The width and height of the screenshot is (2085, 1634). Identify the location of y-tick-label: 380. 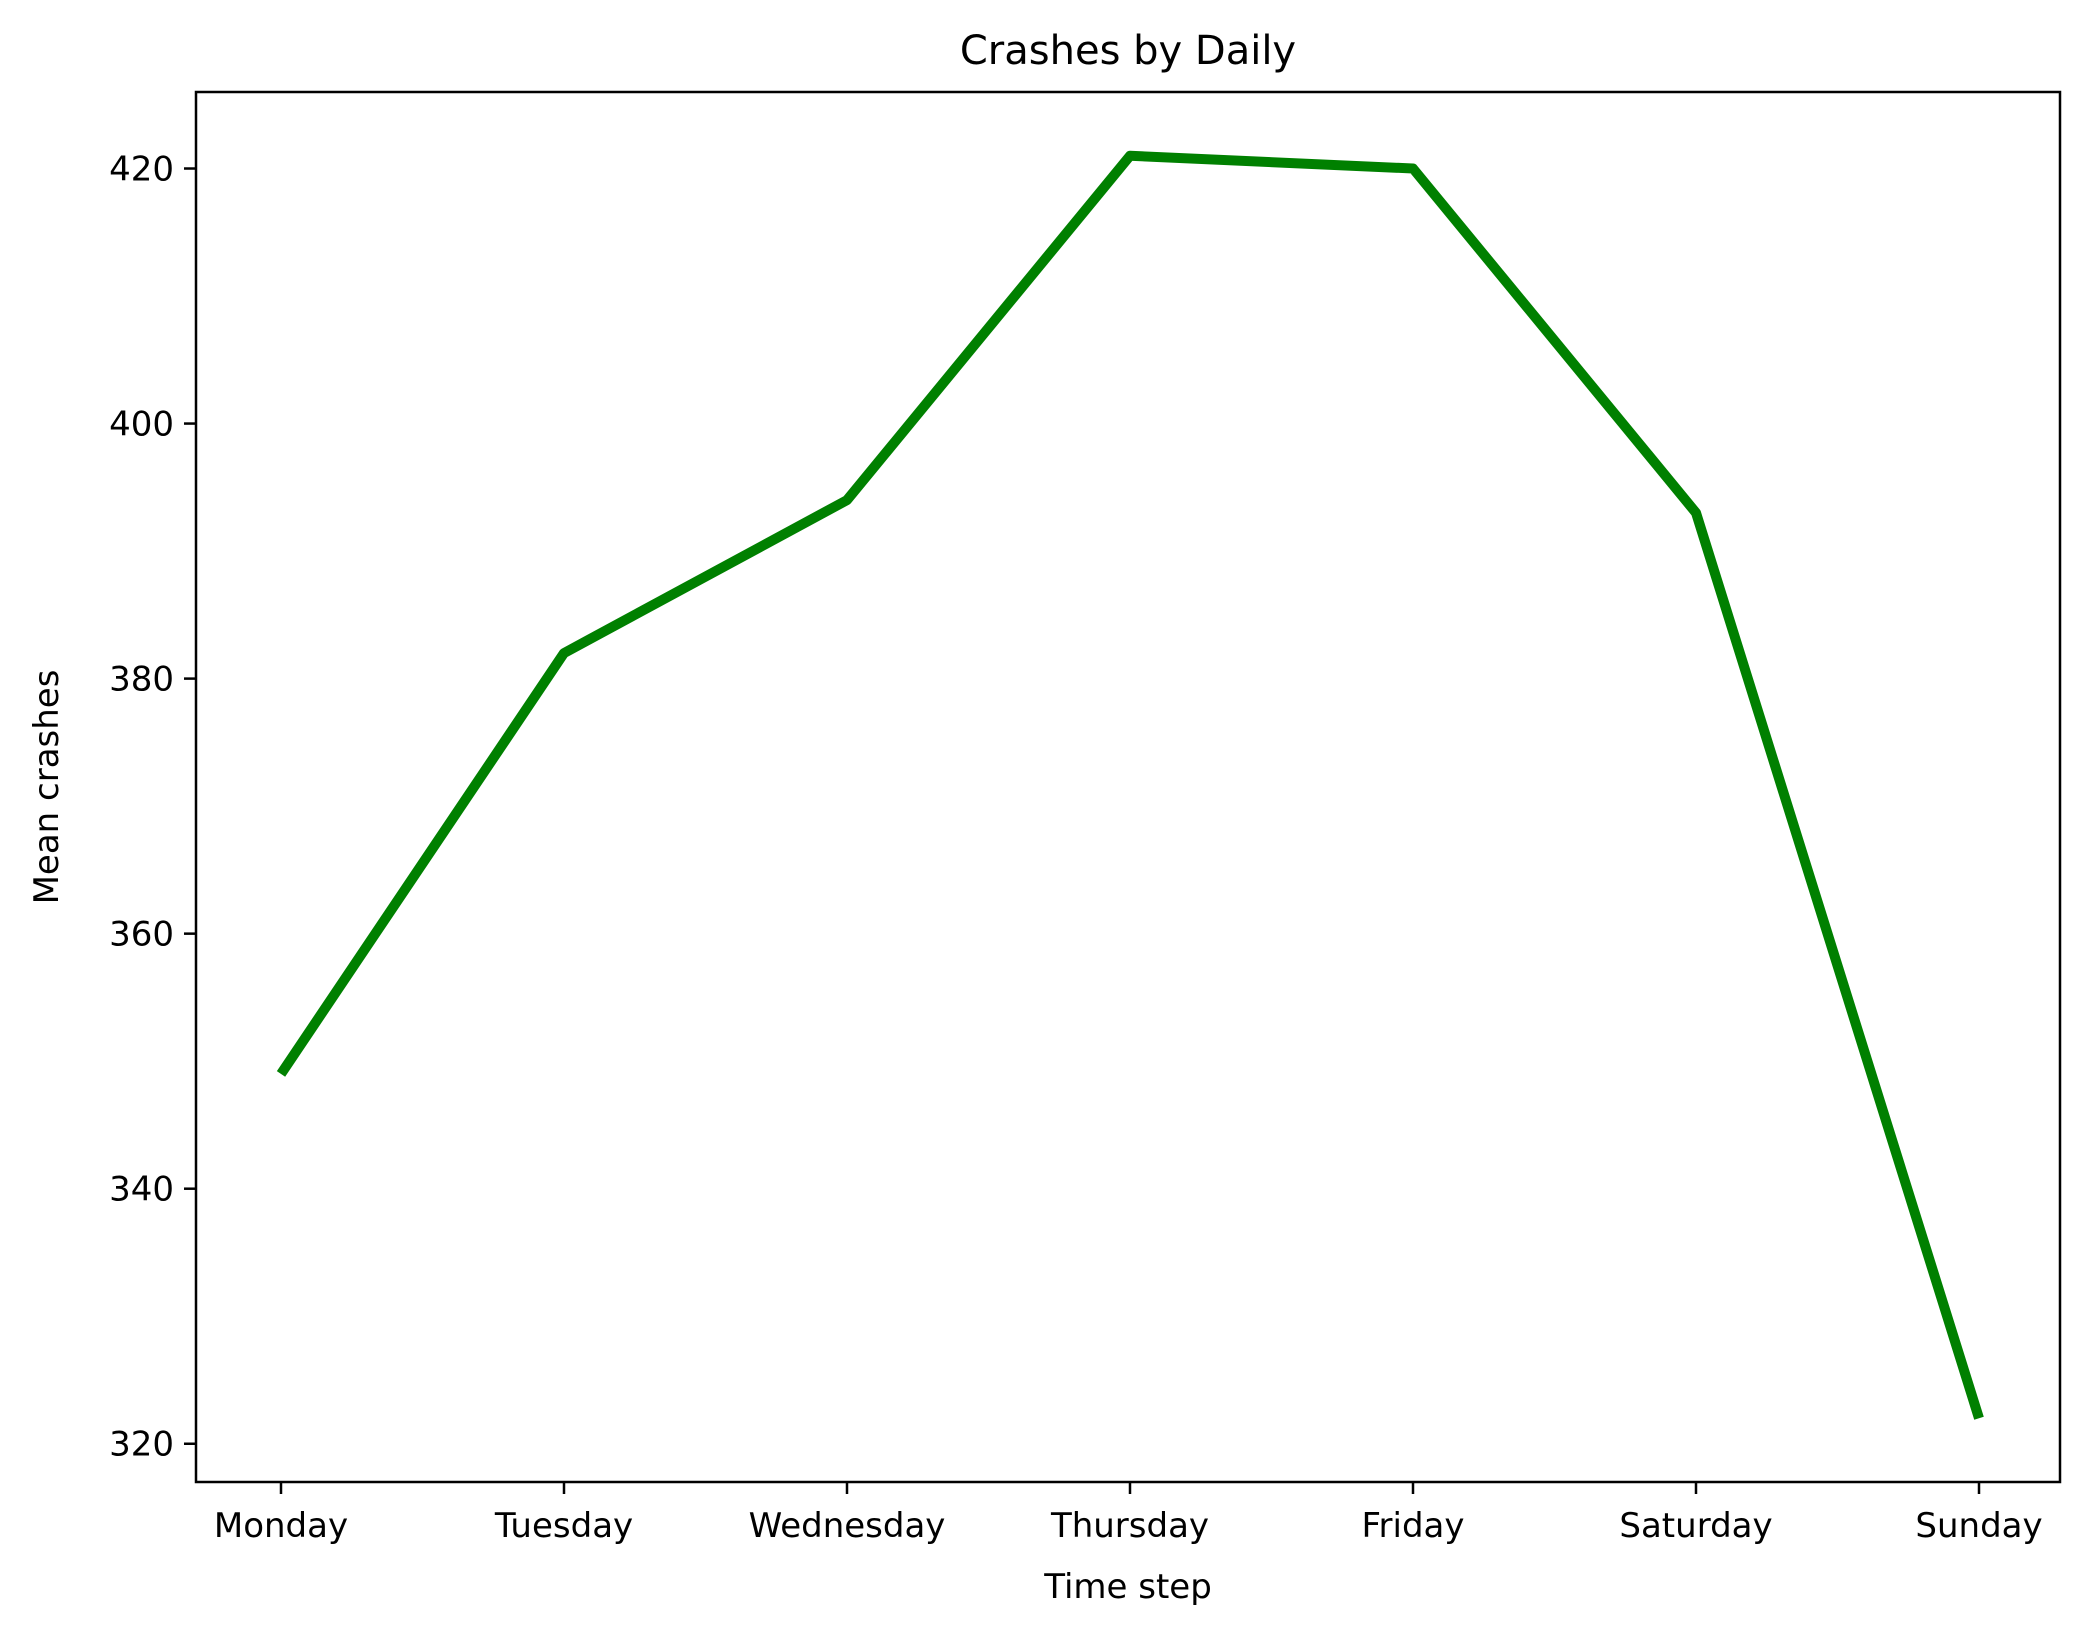
(141, 680).